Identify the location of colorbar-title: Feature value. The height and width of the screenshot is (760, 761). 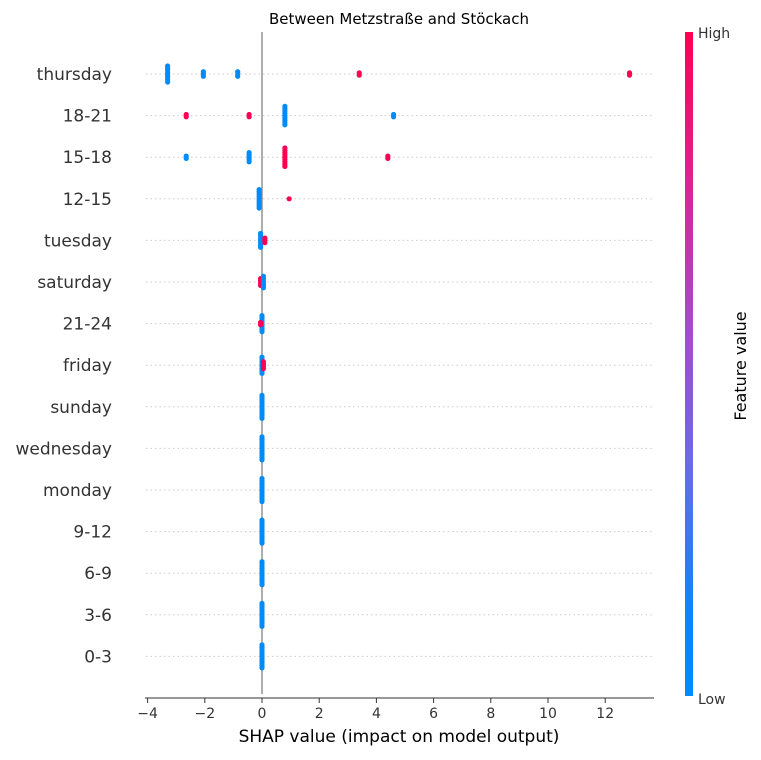
(740, 365).